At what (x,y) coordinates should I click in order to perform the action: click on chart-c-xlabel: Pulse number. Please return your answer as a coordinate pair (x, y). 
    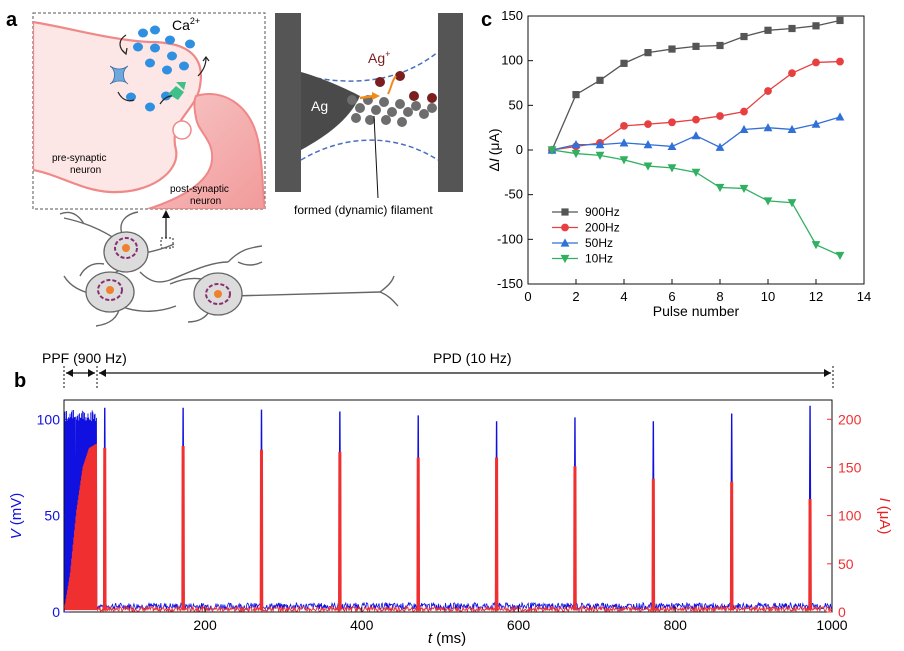
    Looking at the image, I should click on (696, 311).